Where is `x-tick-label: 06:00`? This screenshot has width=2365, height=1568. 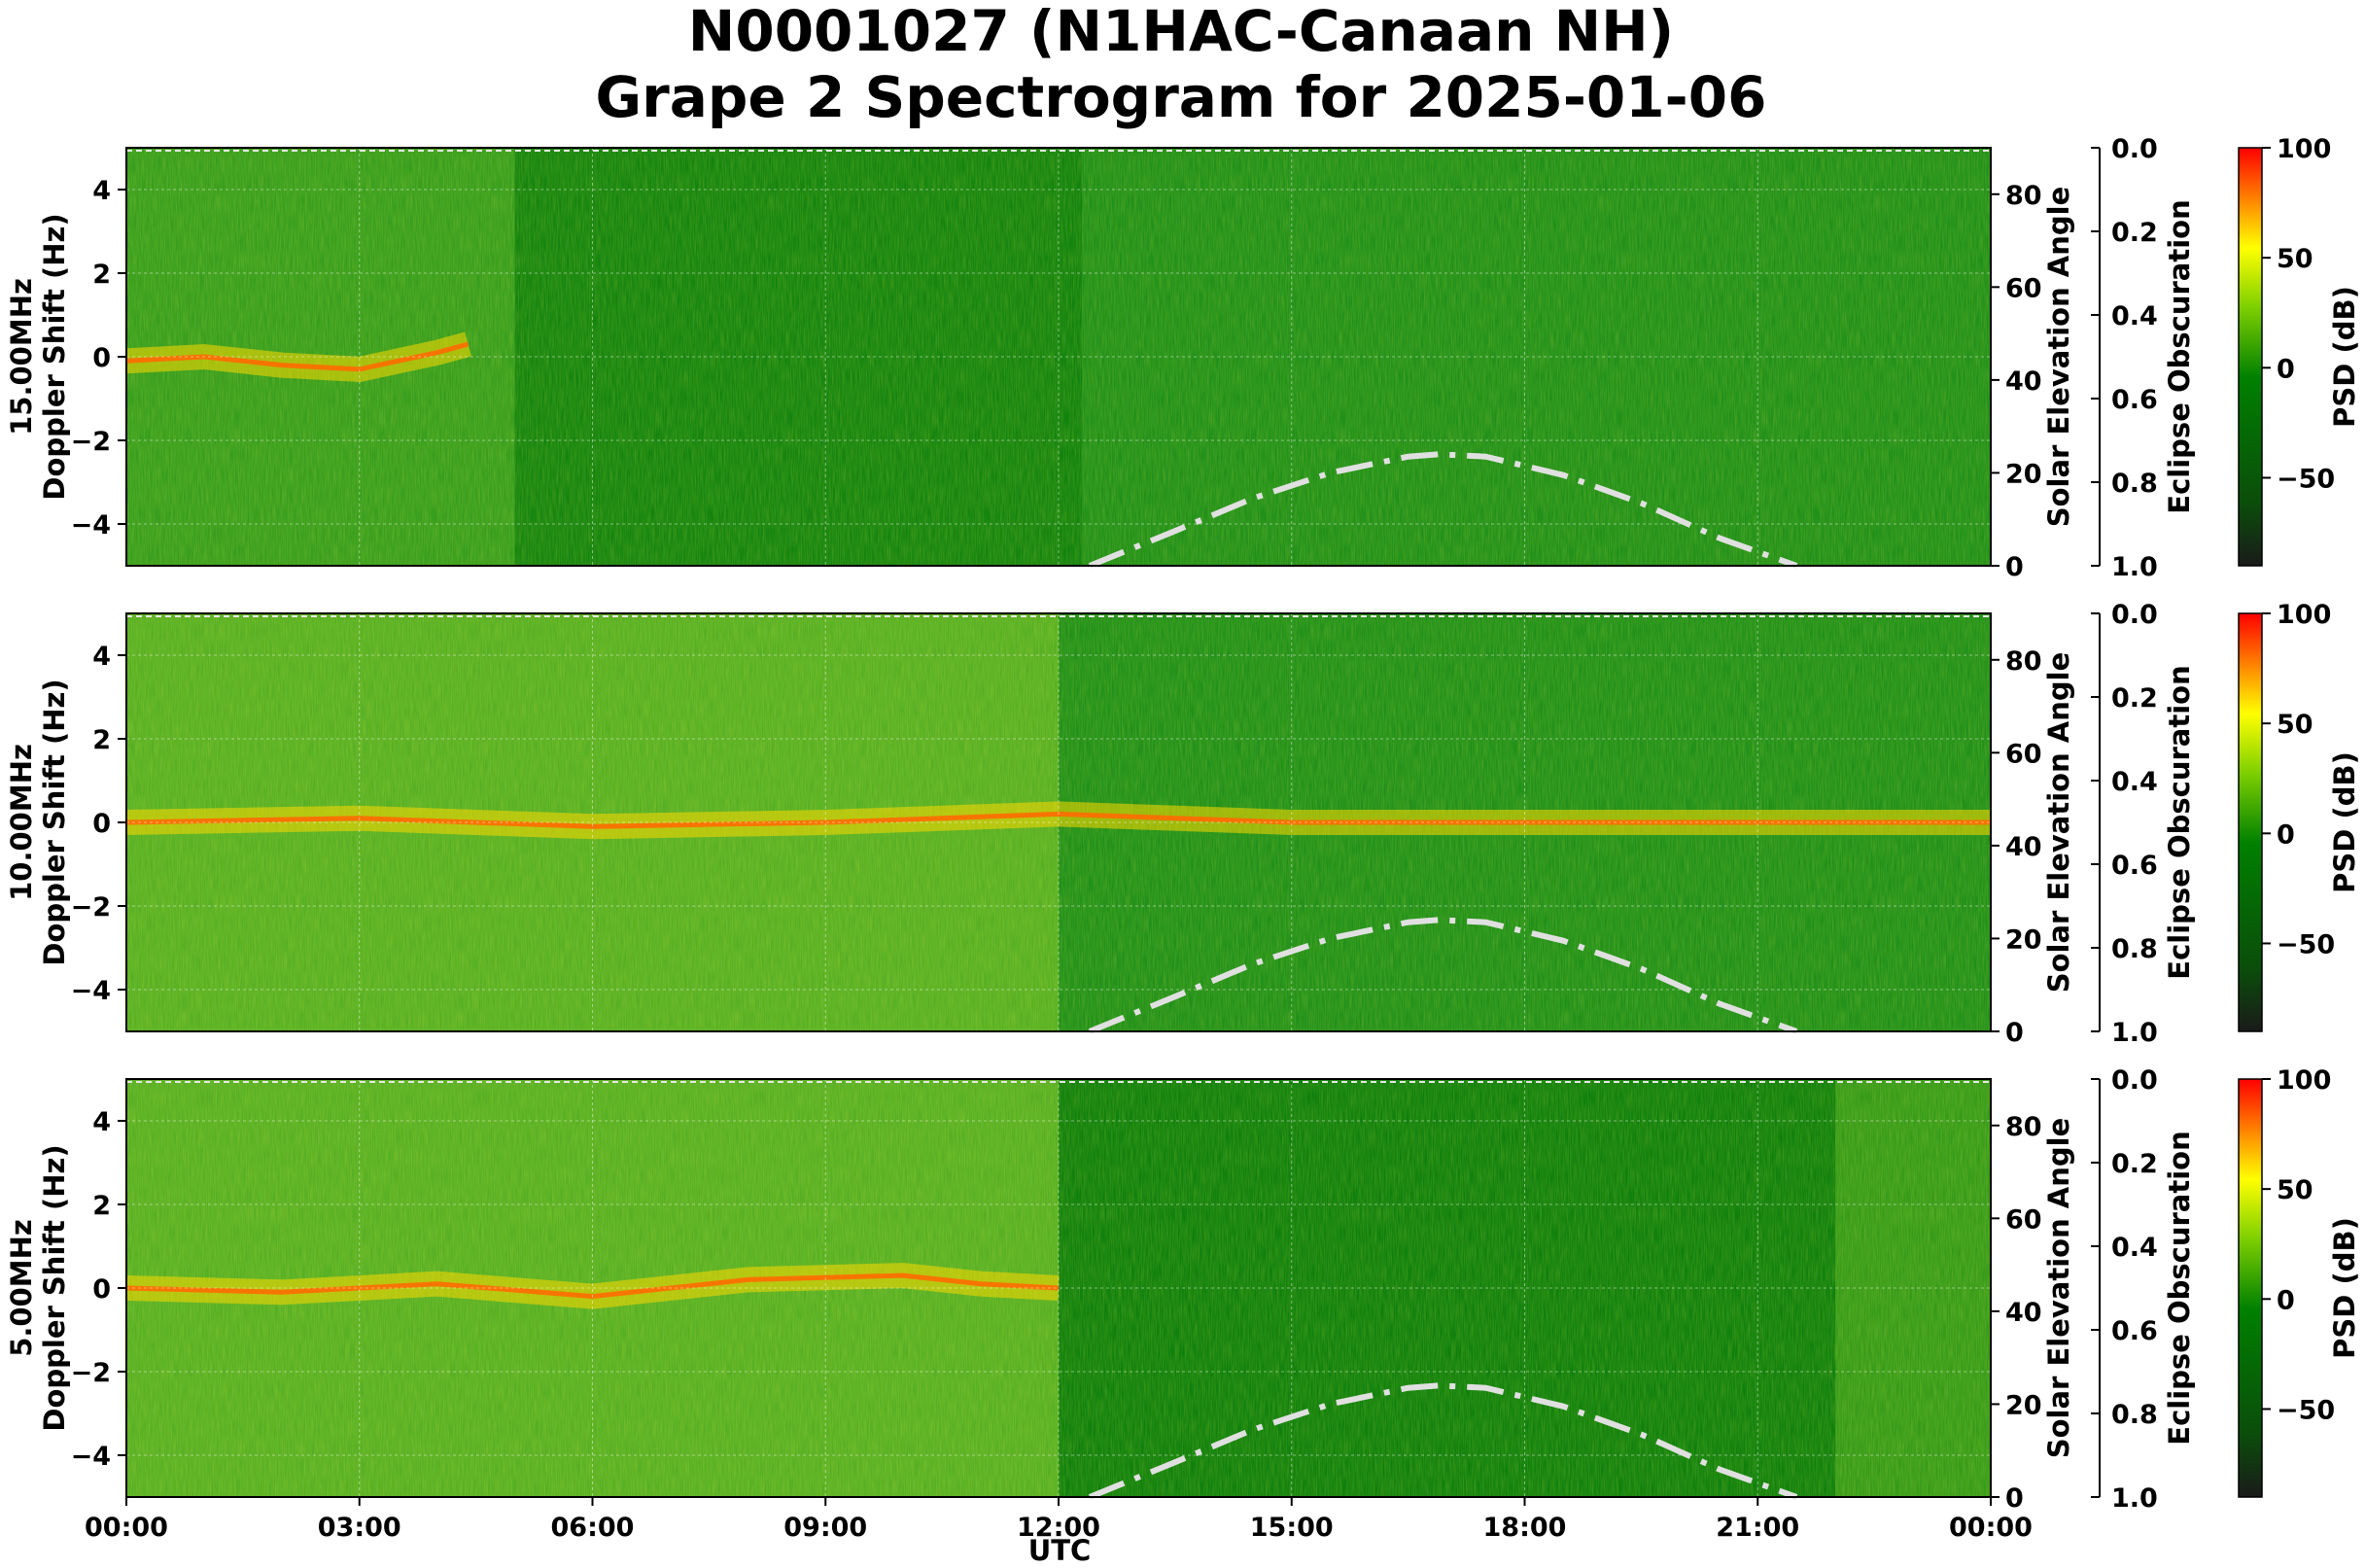
x-tick-label: 06:00 is located at coordinates (593, 1528).